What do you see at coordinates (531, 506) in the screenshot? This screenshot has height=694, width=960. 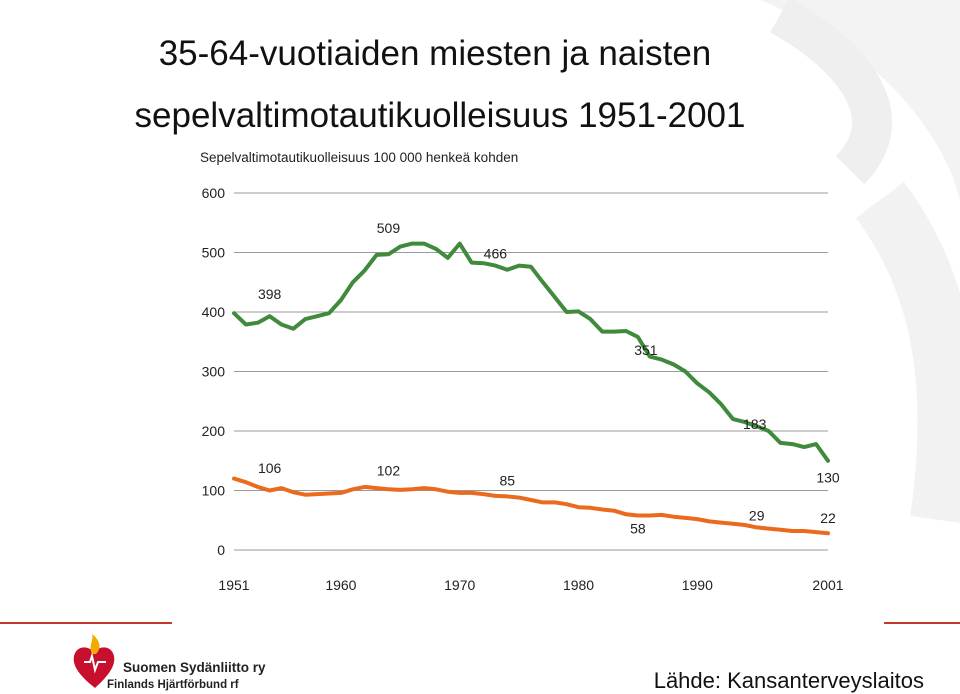 I see `women-line` at bounding box center [531, 506].